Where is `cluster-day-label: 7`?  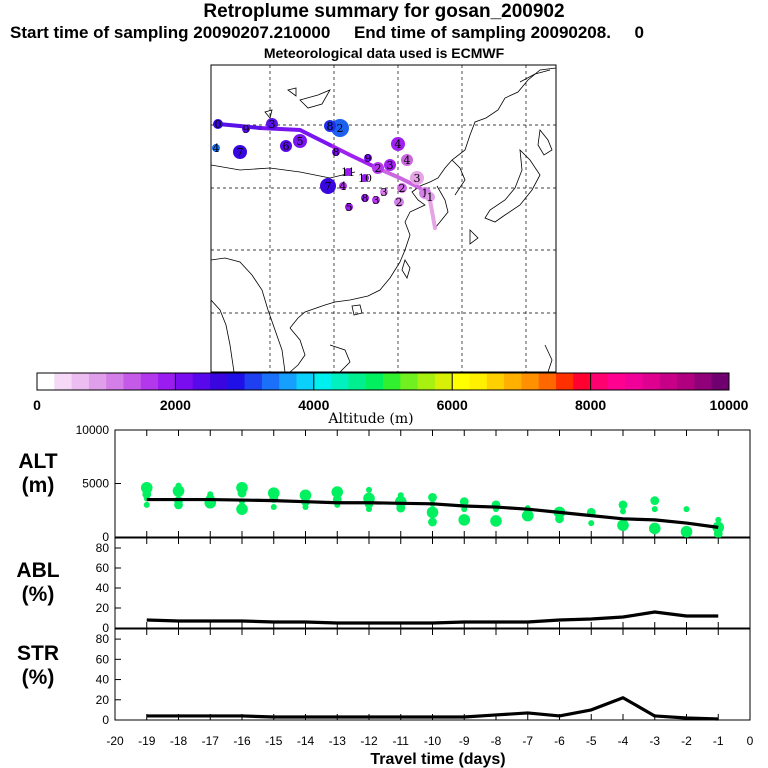 cluster-day-label: 7 is located at coordinates (328, 186).